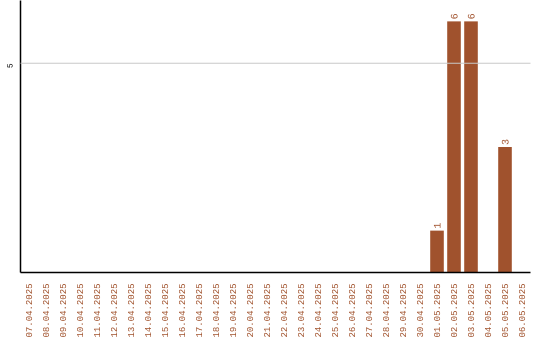 This screenshot has height=340, width=540. What do you see at coordinates (523, 310) in the screenshot?
I see `x-tick-label: 06.05.2025` at bounding box center [523, 310].